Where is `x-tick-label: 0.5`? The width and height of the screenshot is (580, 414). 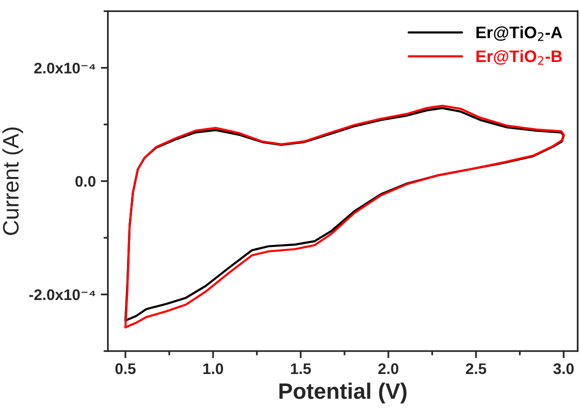 x-tick-label: 0.5 is located at coordinates (125, 368).